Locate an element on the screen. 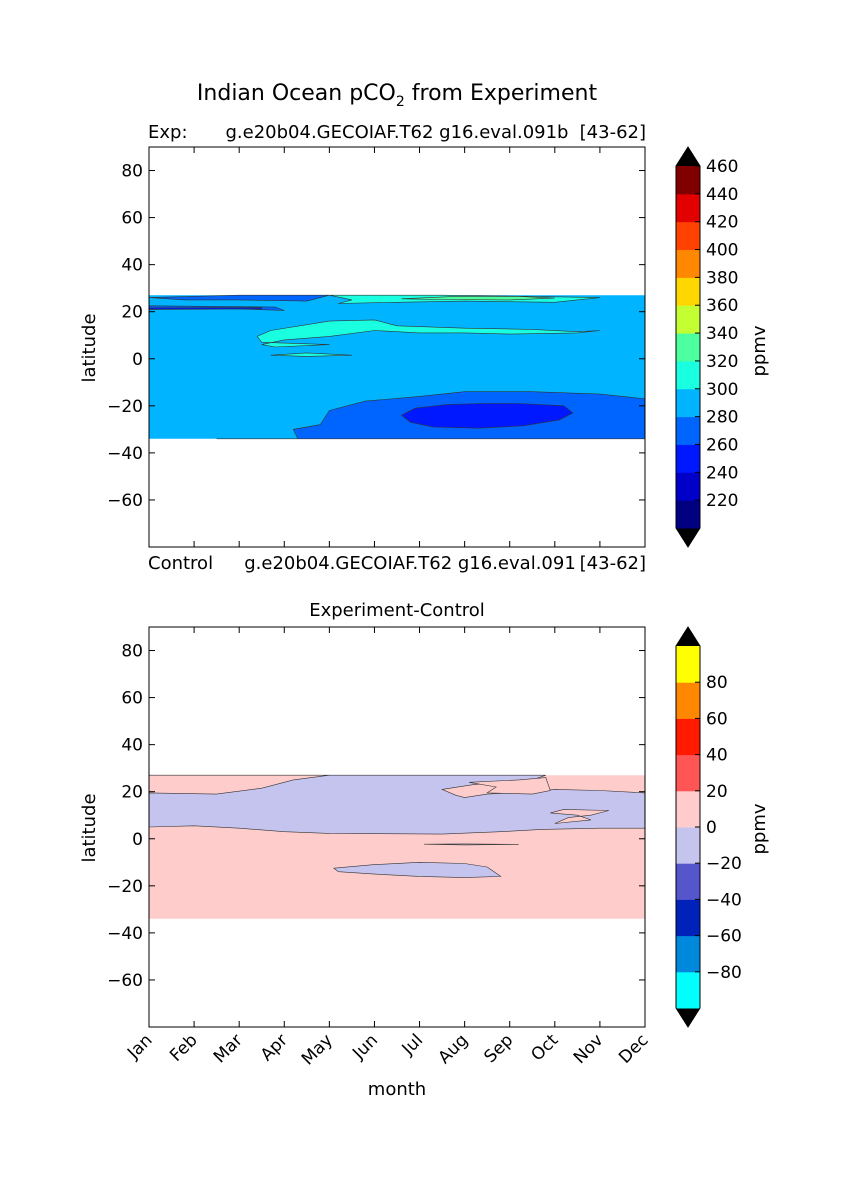 Image resolution: width=846 pixels, height=1179 pixels. colorbar-bottom-tick-label: −40 is located at coordinates (724, 900).